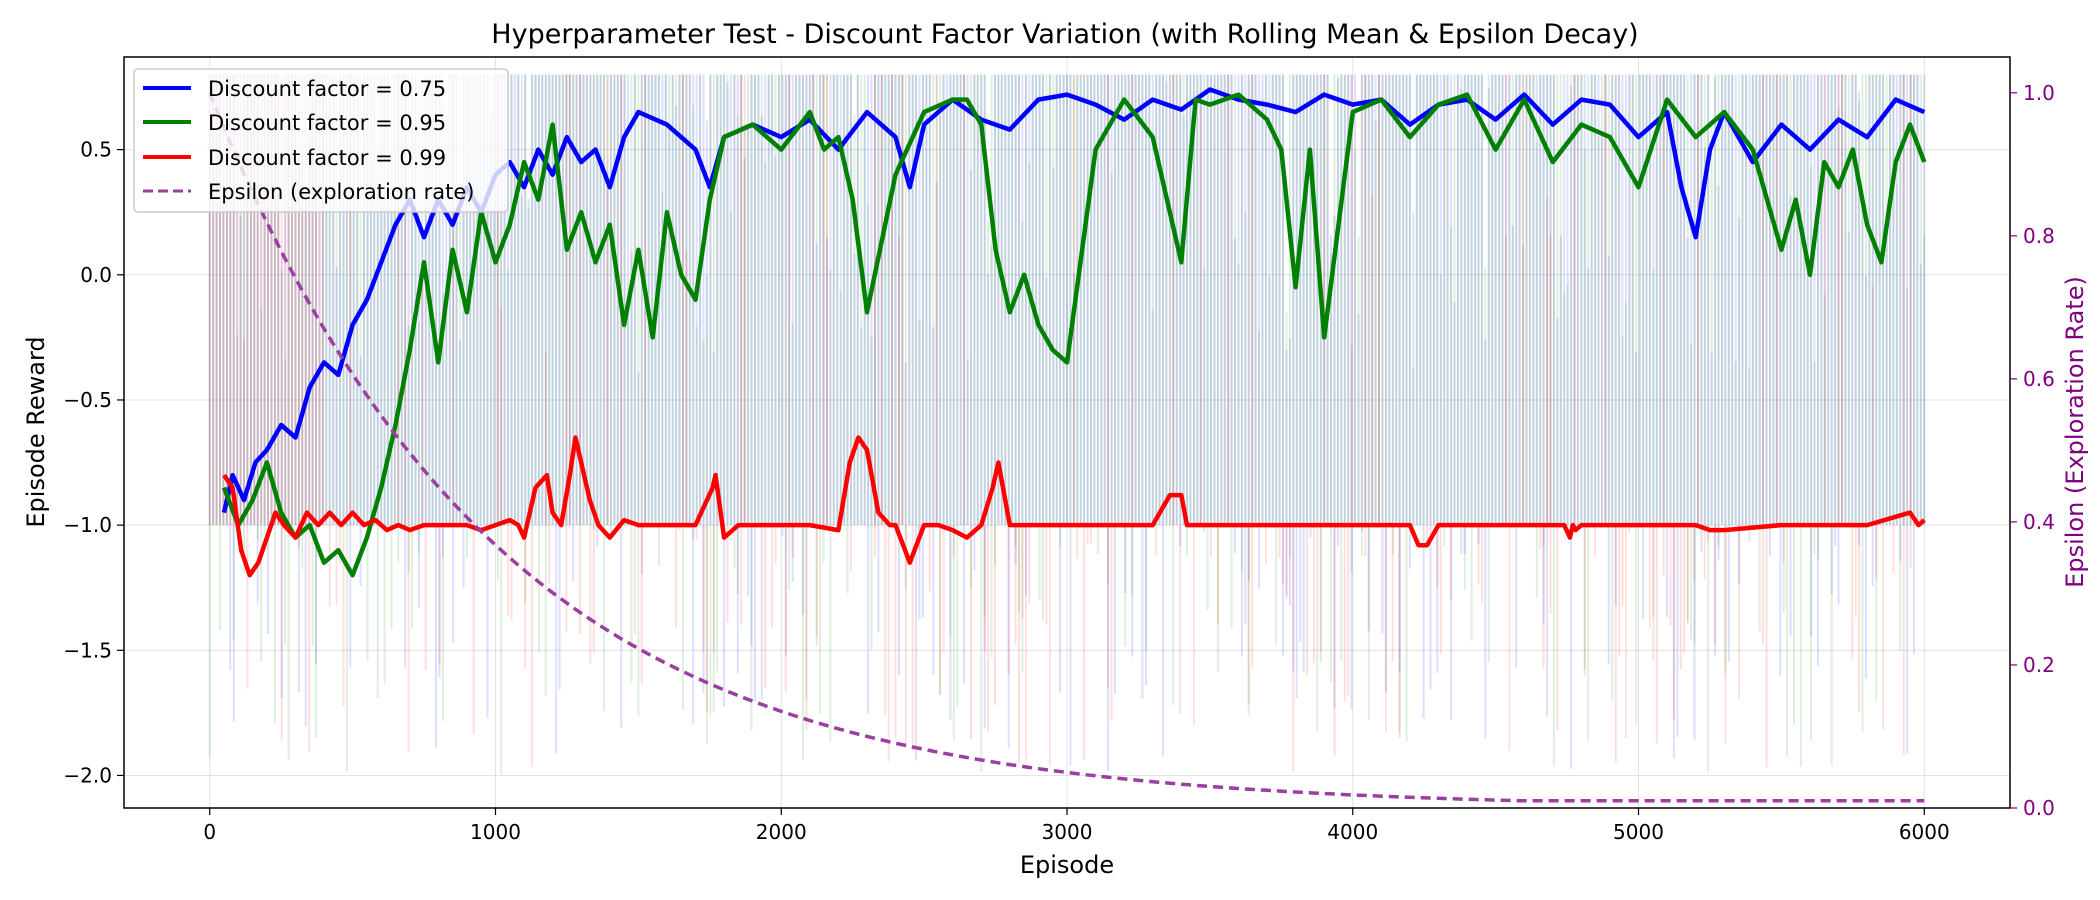 This screenshot has width=2100, height=900. I want to click on y2-tick-label: 0.2, so click(2039, 665).